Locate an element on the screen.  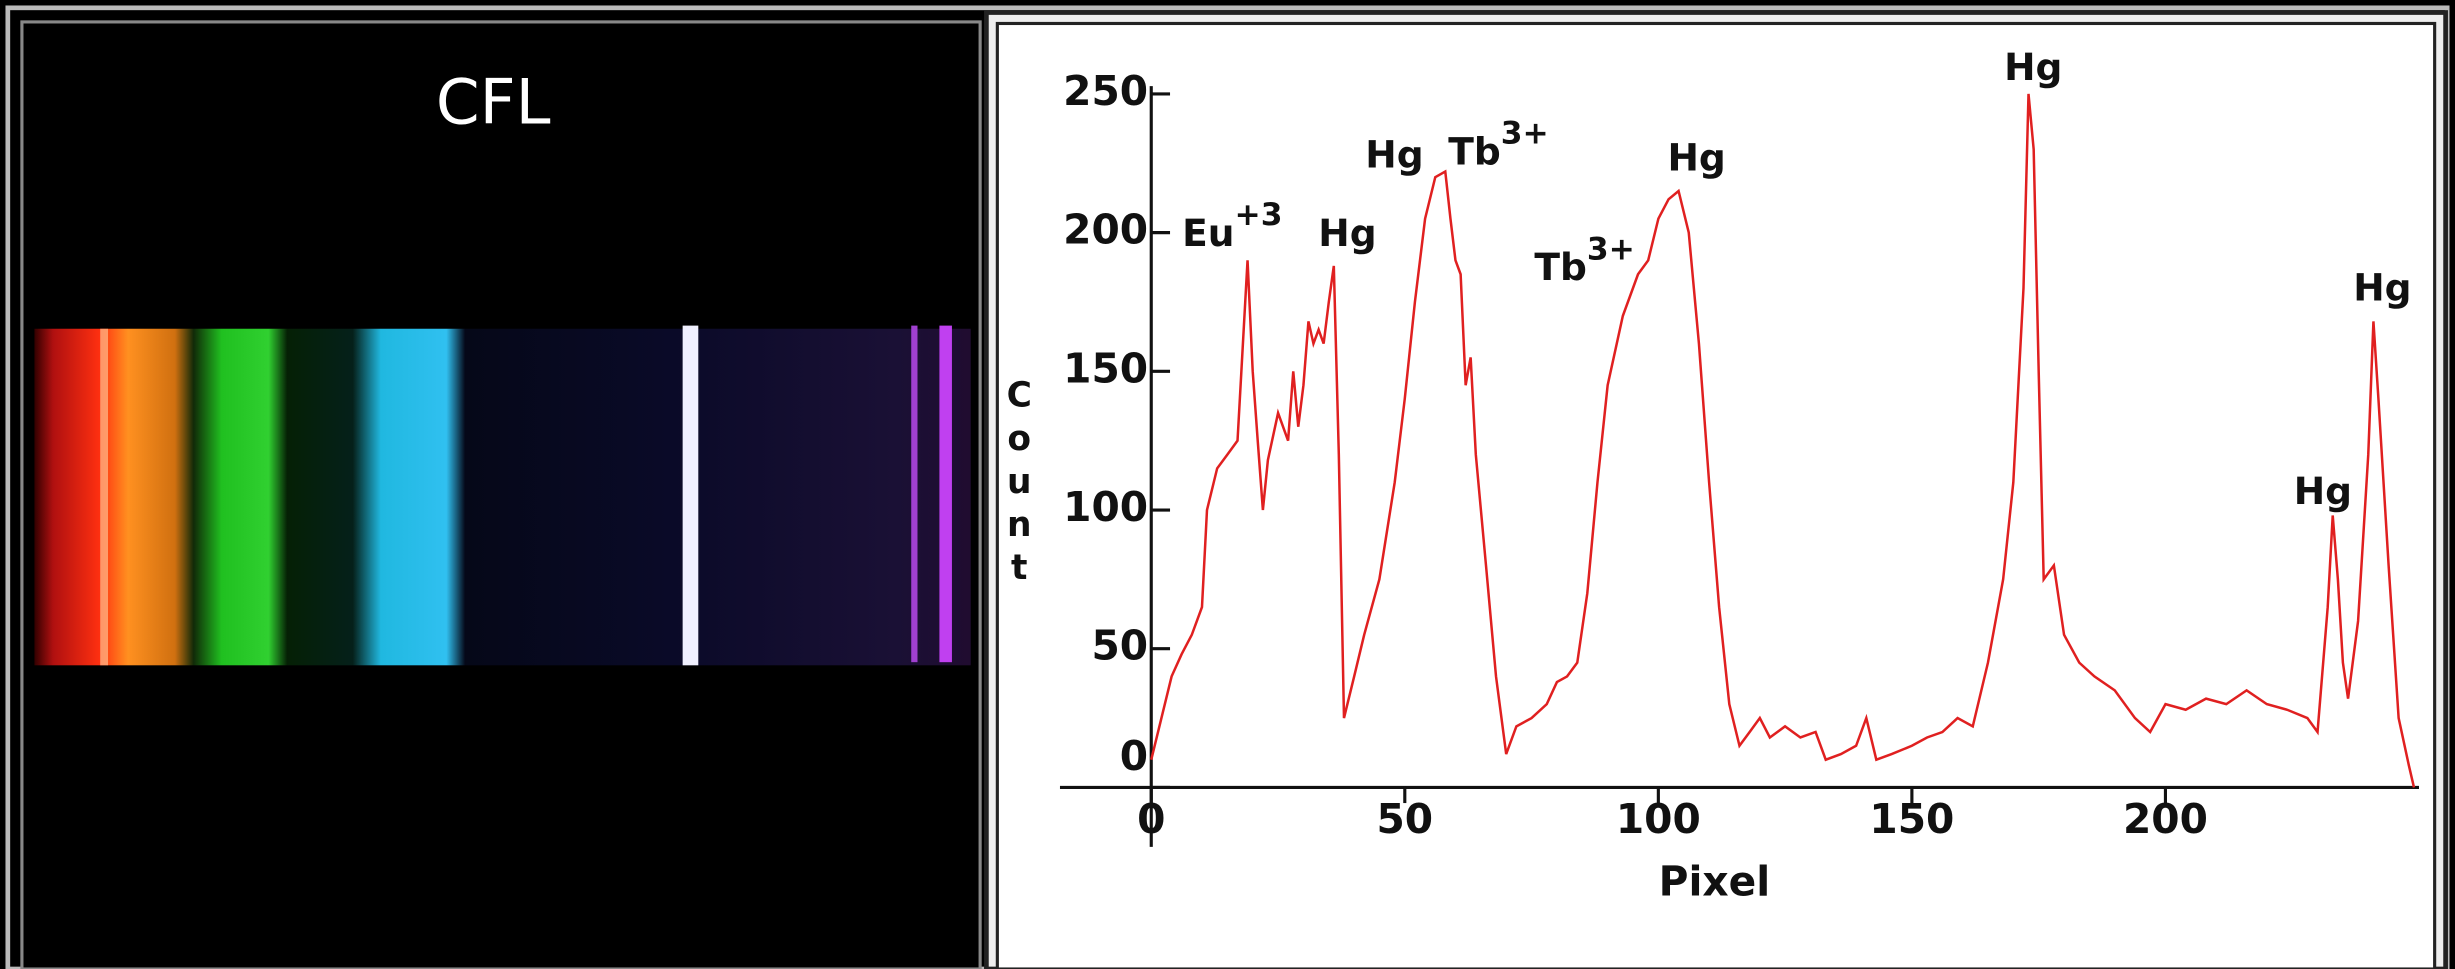
peak-label-text: Eu is located at coordinates (1208, 232).